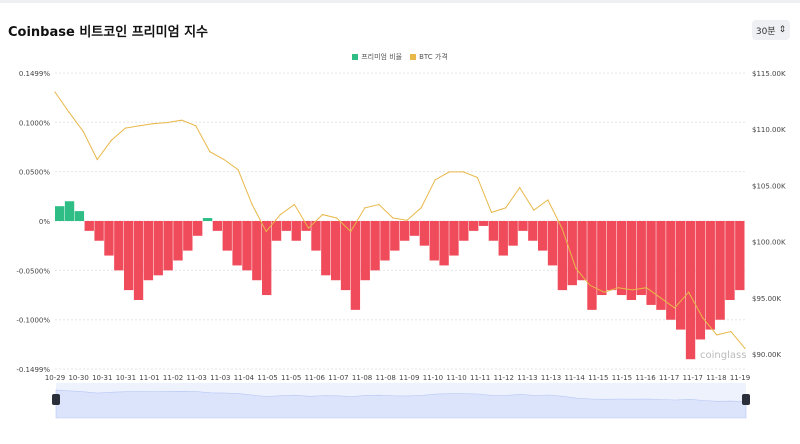 The height and width of the screenshot is (444, 800). I want to click on navigator-left-handle, so click(56, 399).